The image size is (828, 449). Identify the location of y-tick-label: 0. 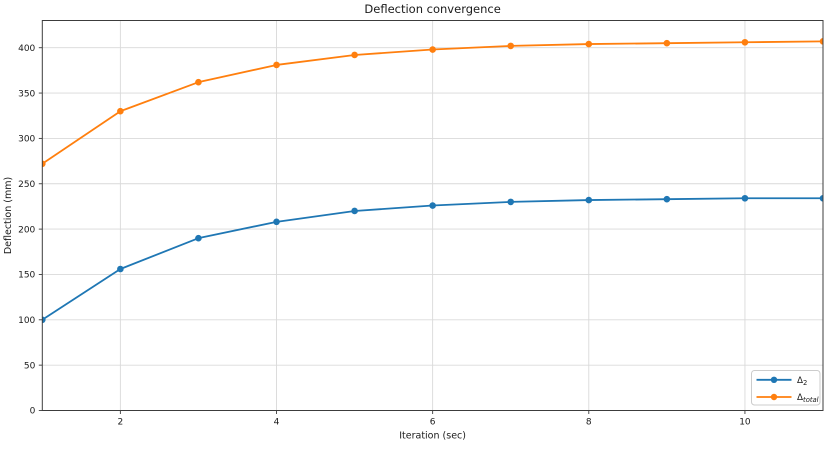
(33, 412).